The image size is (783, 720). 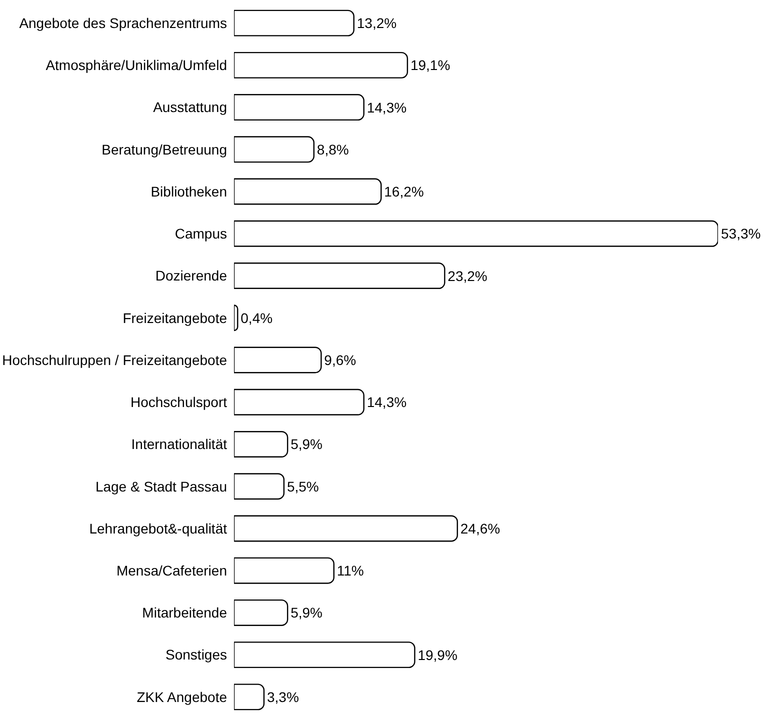 What do you see at coordinates (741, 234) in the screenshot?
I see `data-label: 53,3%` at bounding box center [741, 234].